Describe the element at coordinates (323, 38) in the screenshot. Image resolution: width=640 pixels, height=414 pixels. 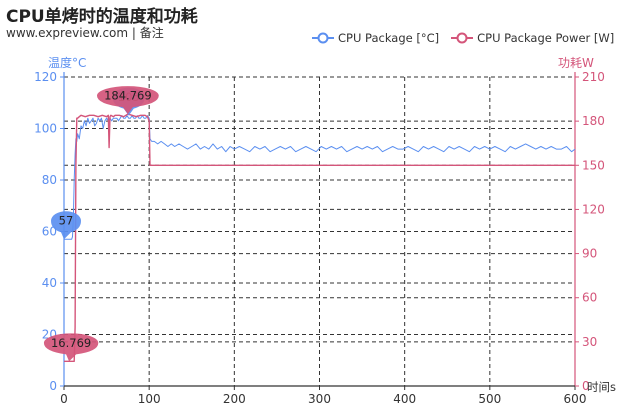
I see `legend-temp-marker-icon` at that location.